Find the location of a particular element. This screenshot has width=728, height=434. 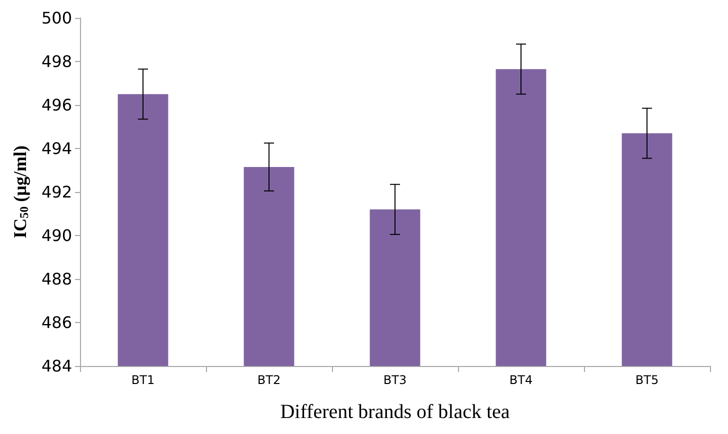

x-tick-label: BT2 is located at coordinates (269, 380).